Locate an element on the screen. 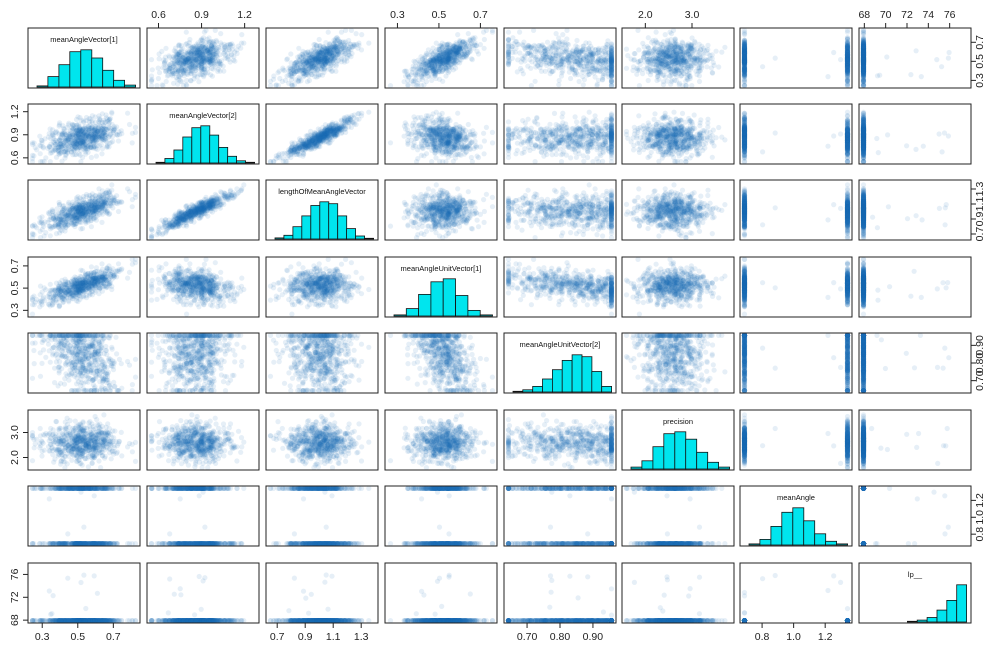  panel-r1-c1: meanAngleVector[1] is located at coordinates (84, 58).